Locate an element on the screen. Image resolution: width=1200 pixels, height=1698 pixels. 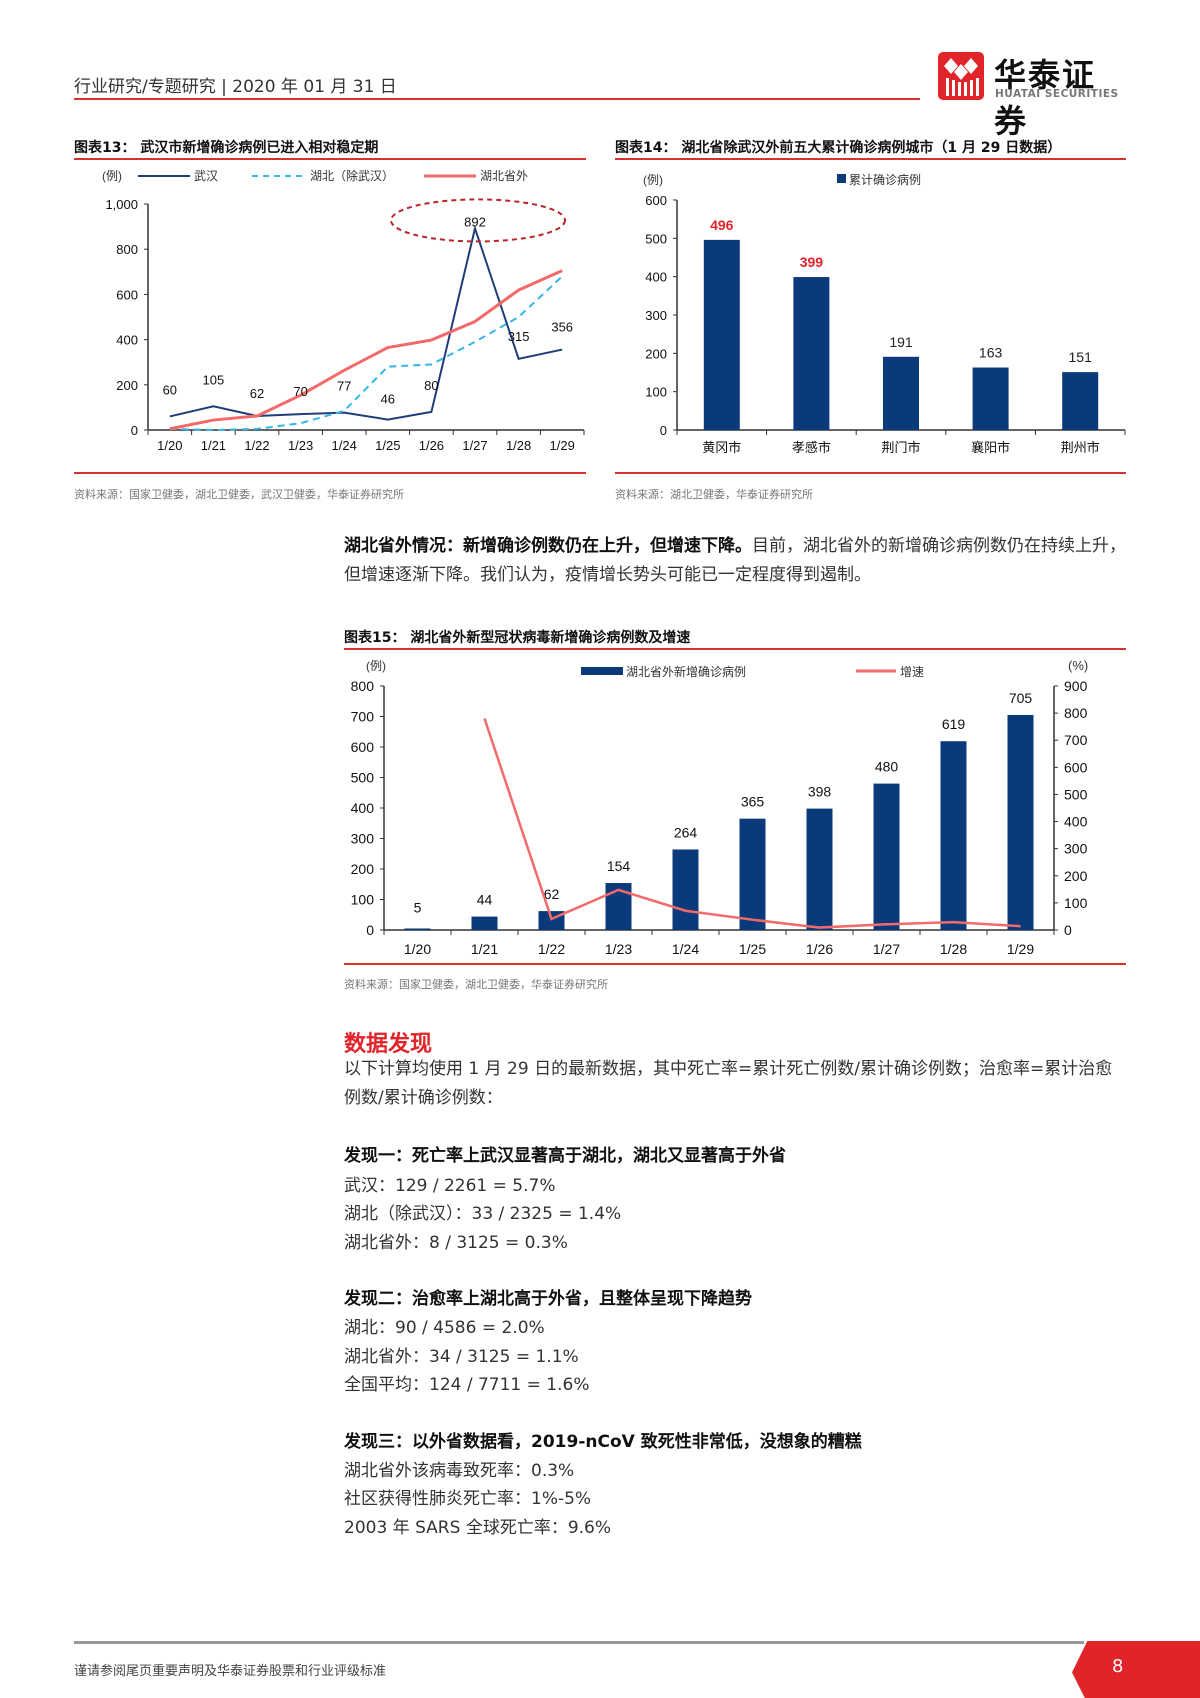
svg-text: 398 is located at coordinates (820, 792).